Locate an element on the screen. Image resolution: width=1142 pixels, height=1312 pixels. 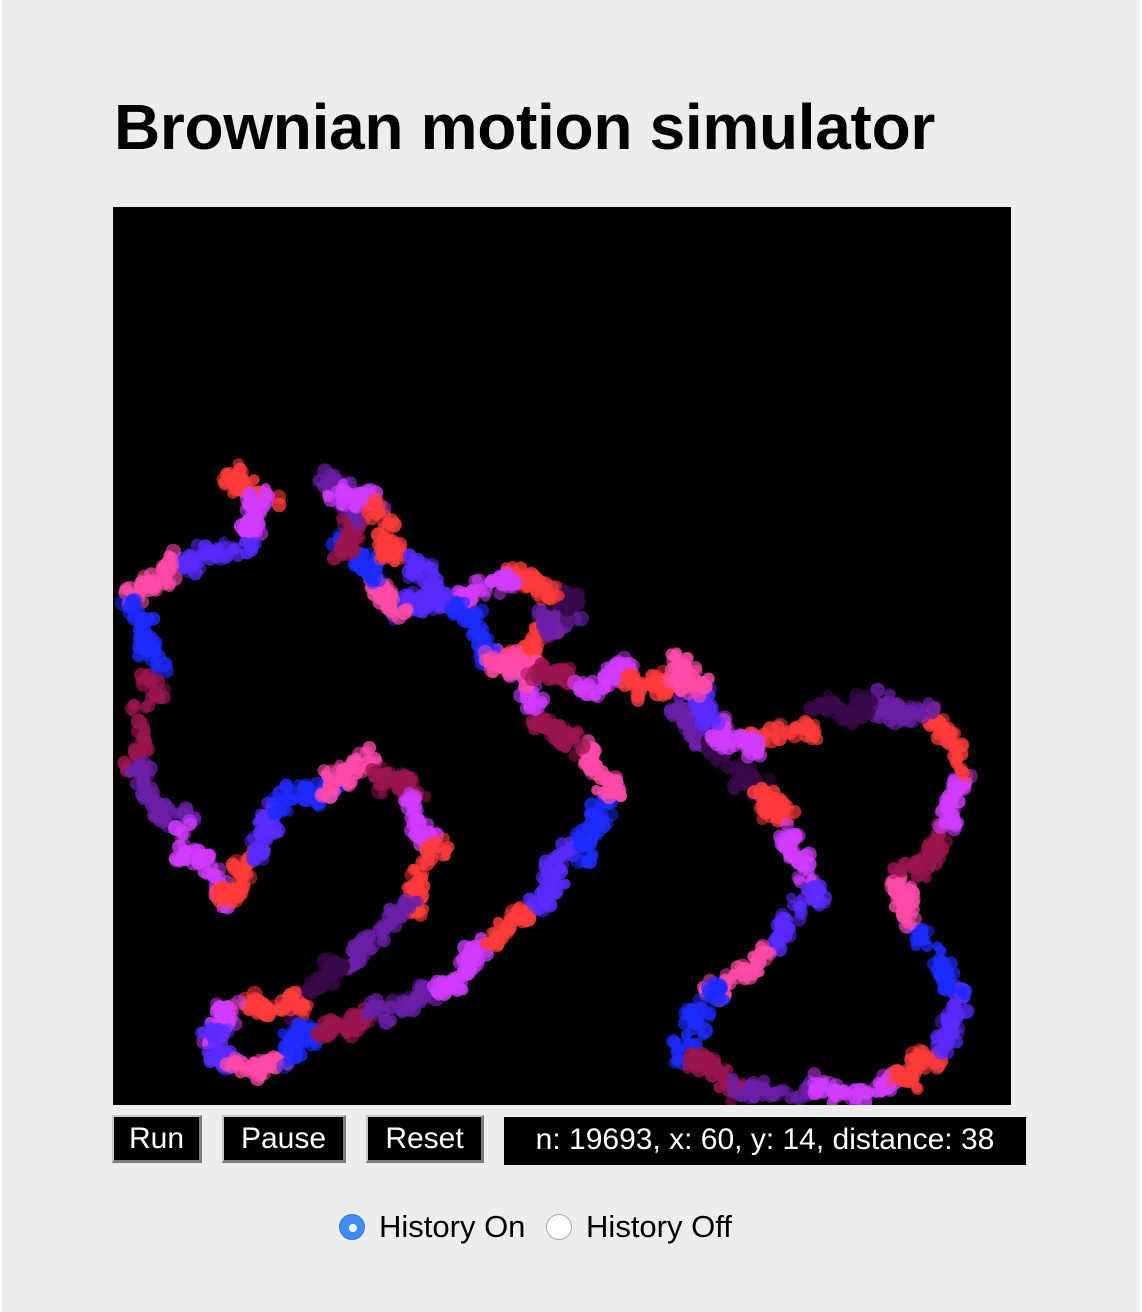
radio-checked-icon is located at coordinates (352, 1227).